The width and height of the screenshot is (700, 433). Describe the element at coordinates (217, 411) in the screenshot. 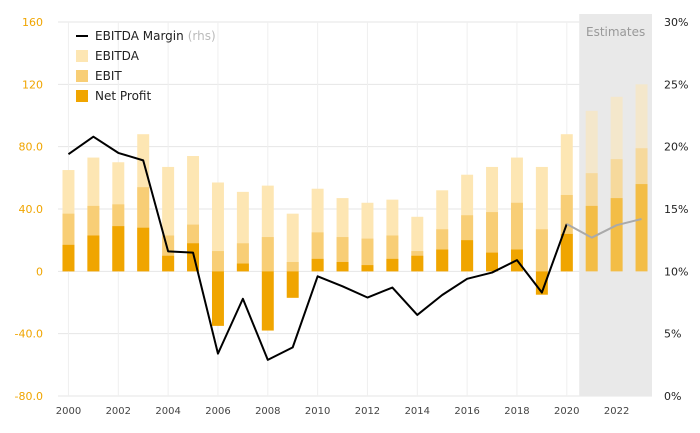

I see `x-tick-label: 2006` at that location.